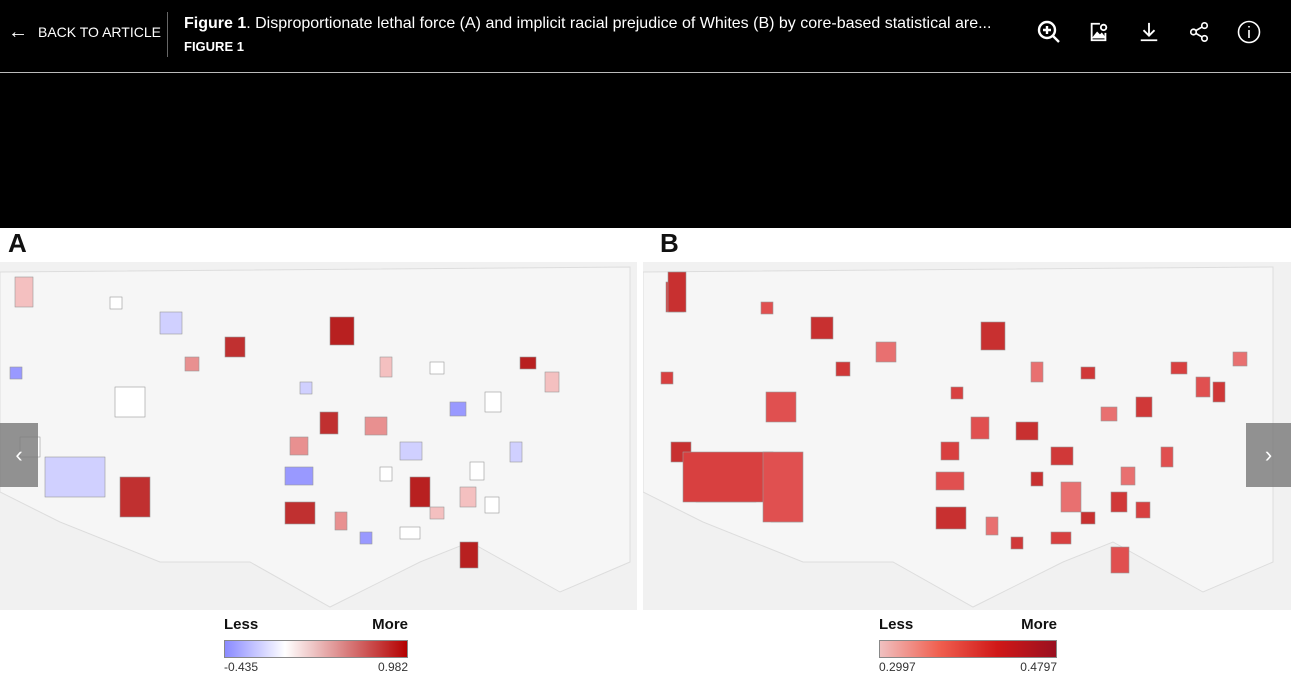 The width and height of the screenshot is (1291, 675). I want to click on panel-b-label: B, so click(669, 243).